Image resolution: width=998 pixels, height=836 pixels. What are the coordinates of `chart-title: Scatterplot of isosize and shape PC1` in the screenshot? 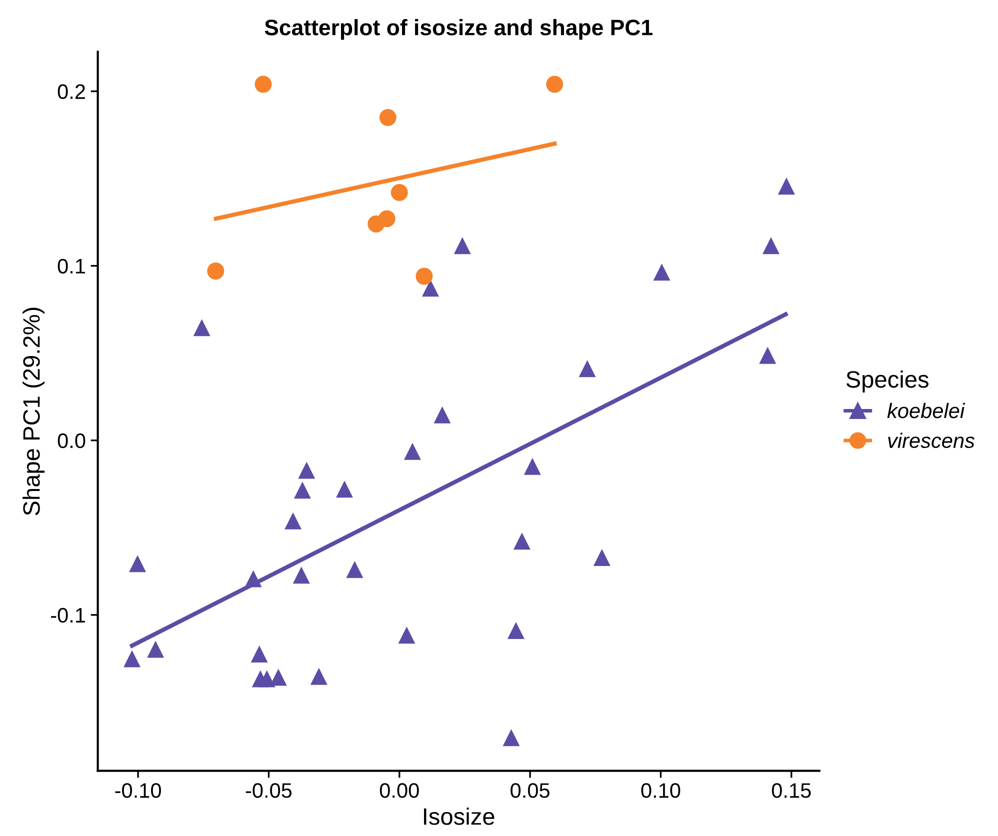 It's located at (458, 29).